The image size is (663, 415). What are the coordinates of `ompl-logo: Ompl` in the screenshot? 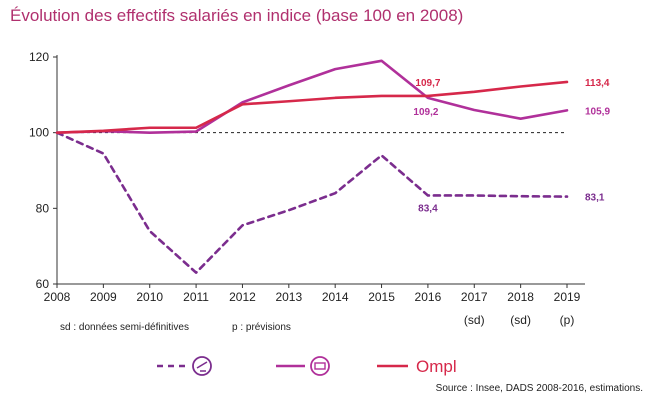 It's located at (436, 366).